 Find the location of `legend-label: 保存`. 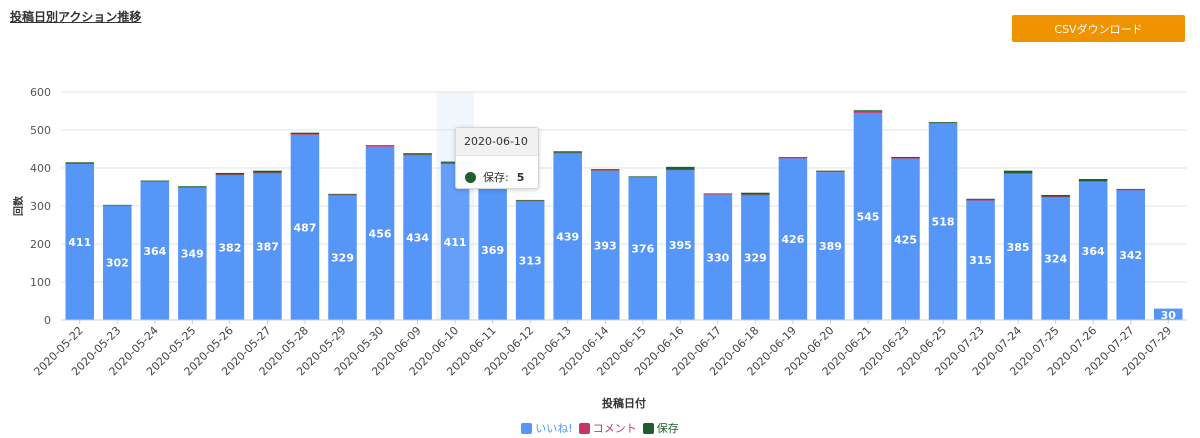

legend-label: 保存 is located at coordinates (667, 428).